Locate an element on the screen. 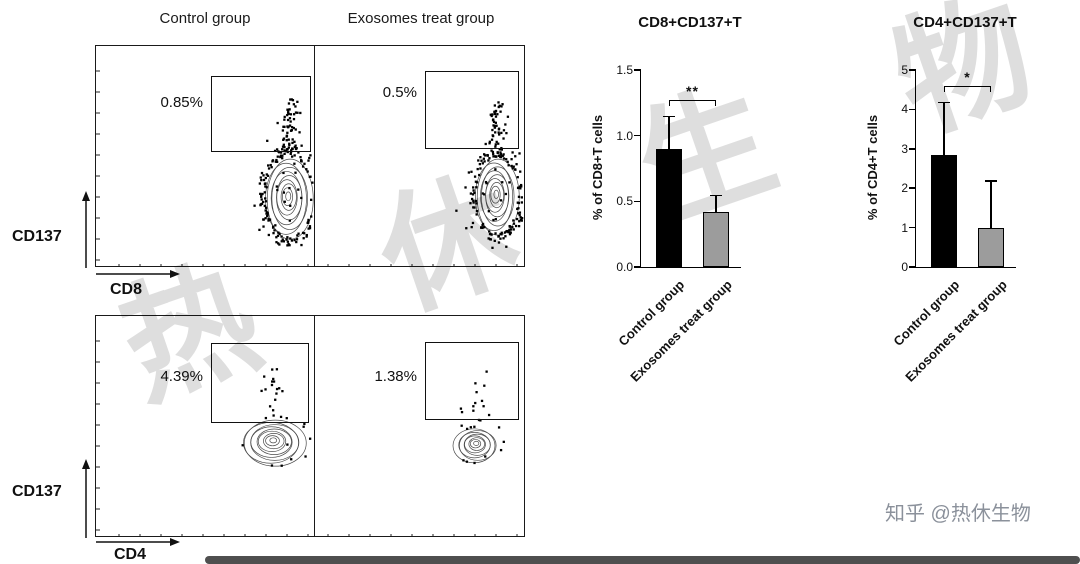  y-tick-label: 2 is located at coordinates (904, 188).